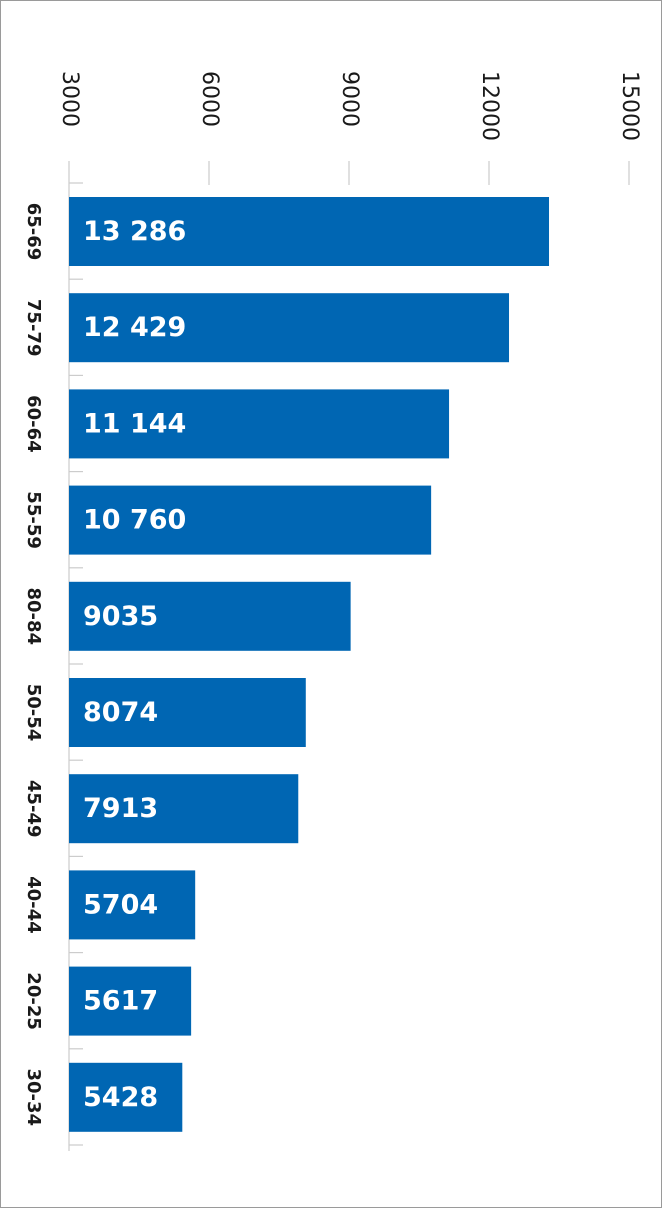  What do you see at coordinates (69, 99) in the screenshot?
I see `x-tick-label-3000: 3000` at bounding box center [69, 99].